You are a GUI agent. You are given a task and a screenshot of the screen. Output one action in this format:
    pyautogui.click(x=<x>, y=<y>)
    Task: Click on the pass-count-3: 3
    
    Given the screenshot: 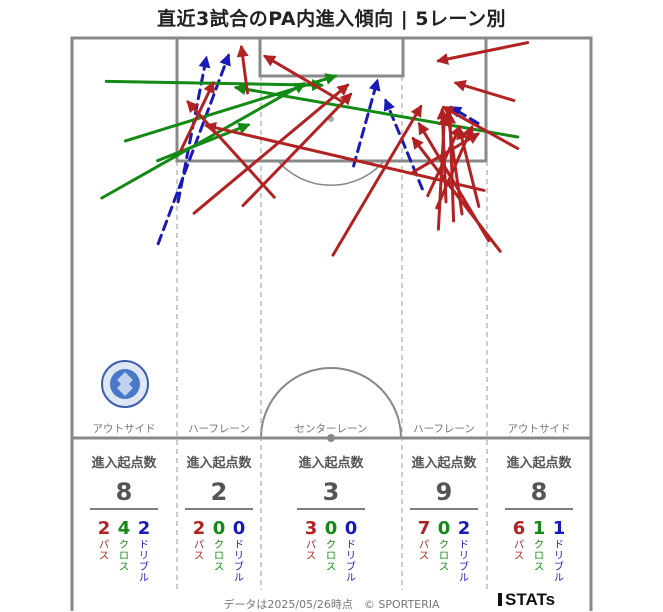 What is the action you would take?
    pyautogui.click(x=311, y=528)
    